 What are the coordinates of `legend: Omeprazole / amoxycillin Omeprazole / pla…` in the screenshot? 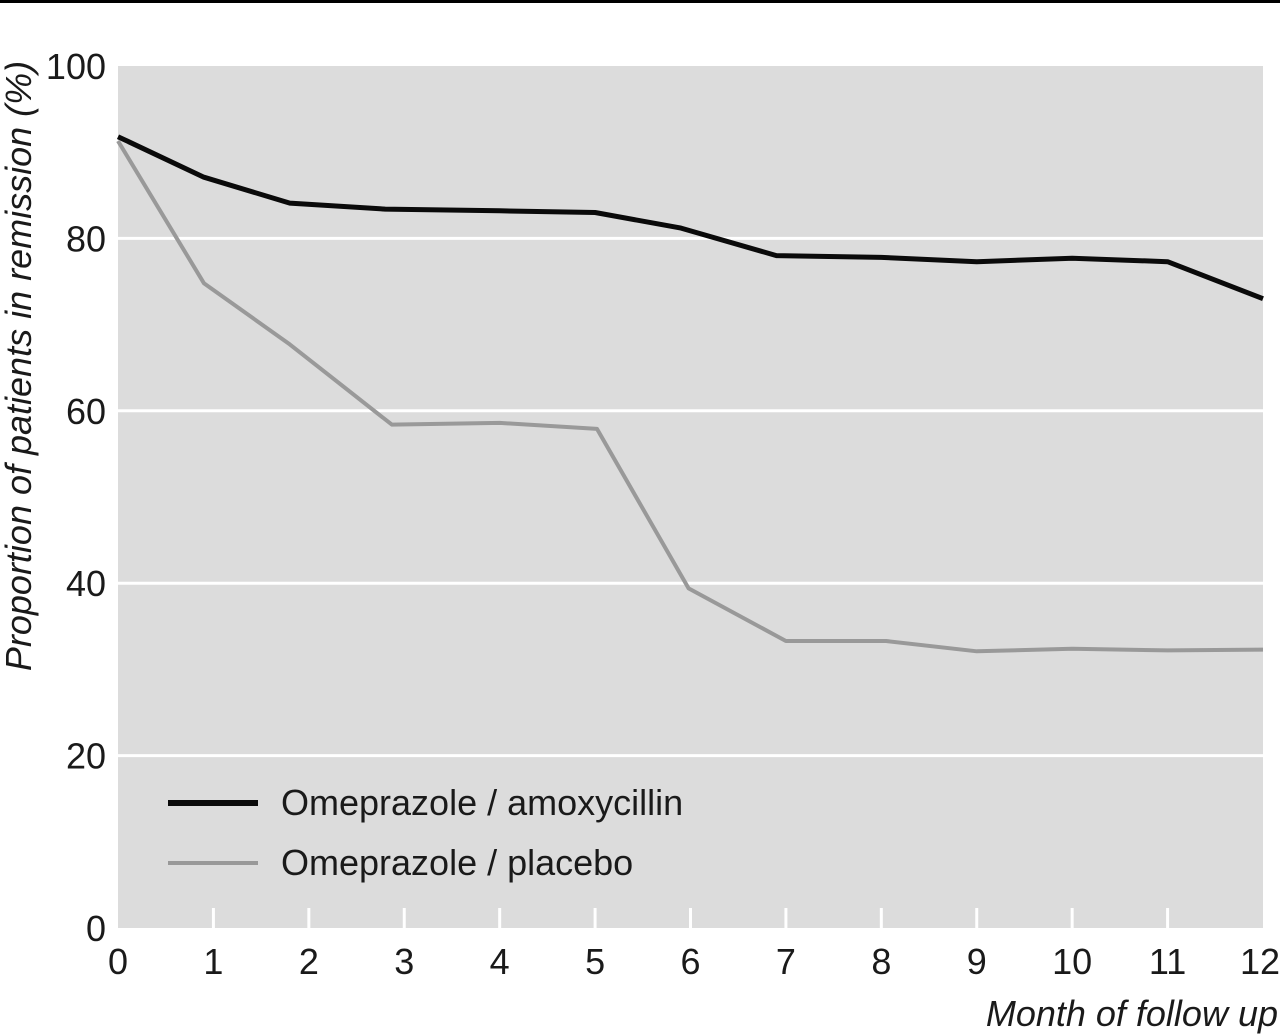 It's located at (425, 832).